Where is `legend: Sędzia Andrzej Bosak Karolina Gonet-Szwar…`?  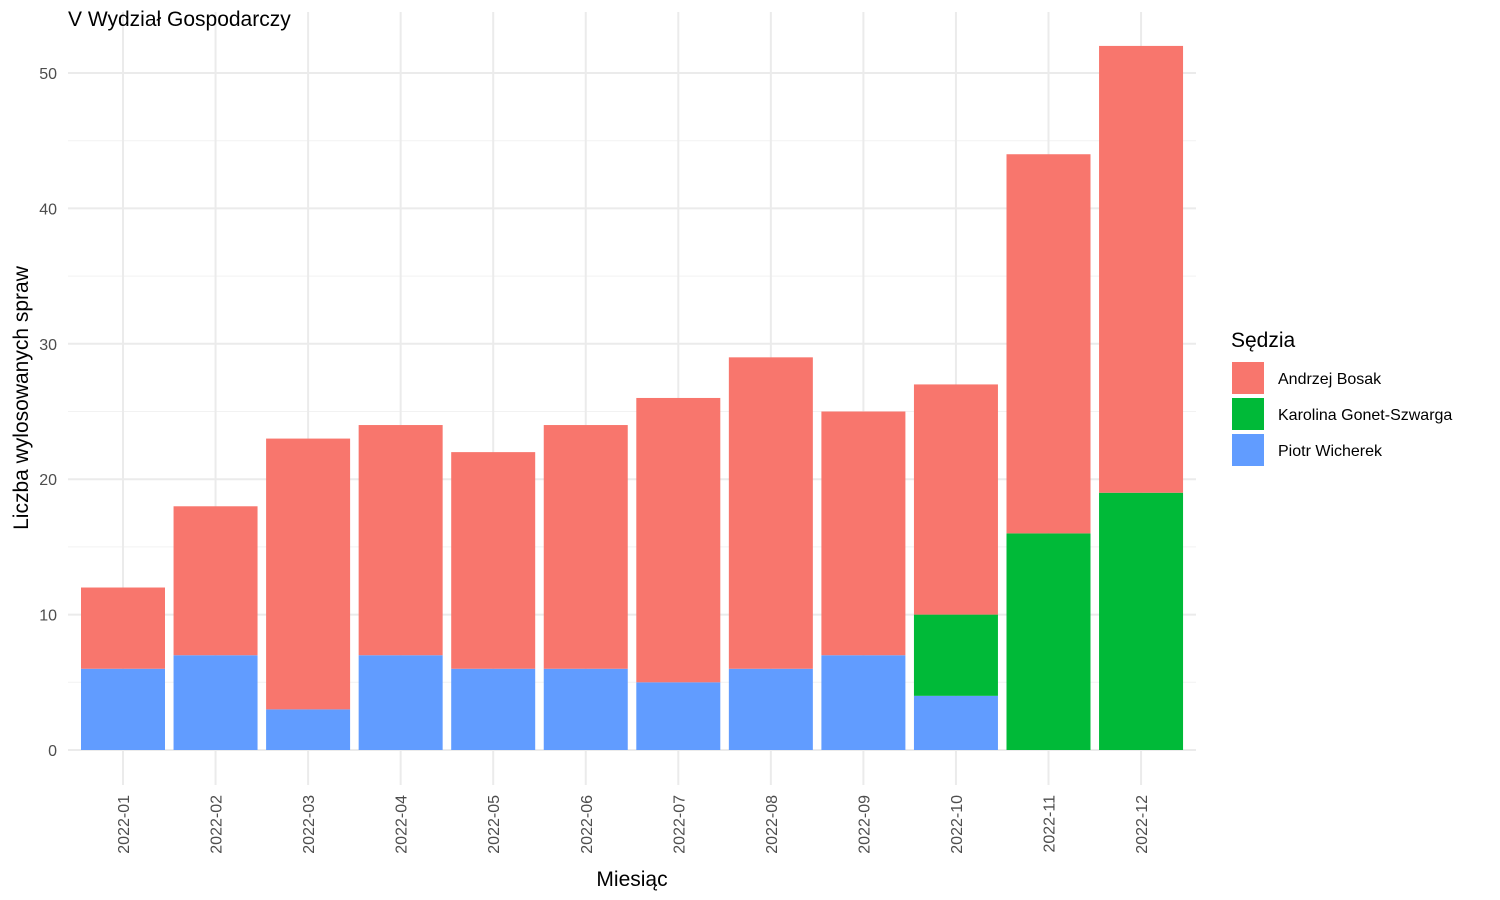
legend: Sędzia Andrzej Bosak Karolina Gonet-Szwar… is located at coordinates (1341, 397).